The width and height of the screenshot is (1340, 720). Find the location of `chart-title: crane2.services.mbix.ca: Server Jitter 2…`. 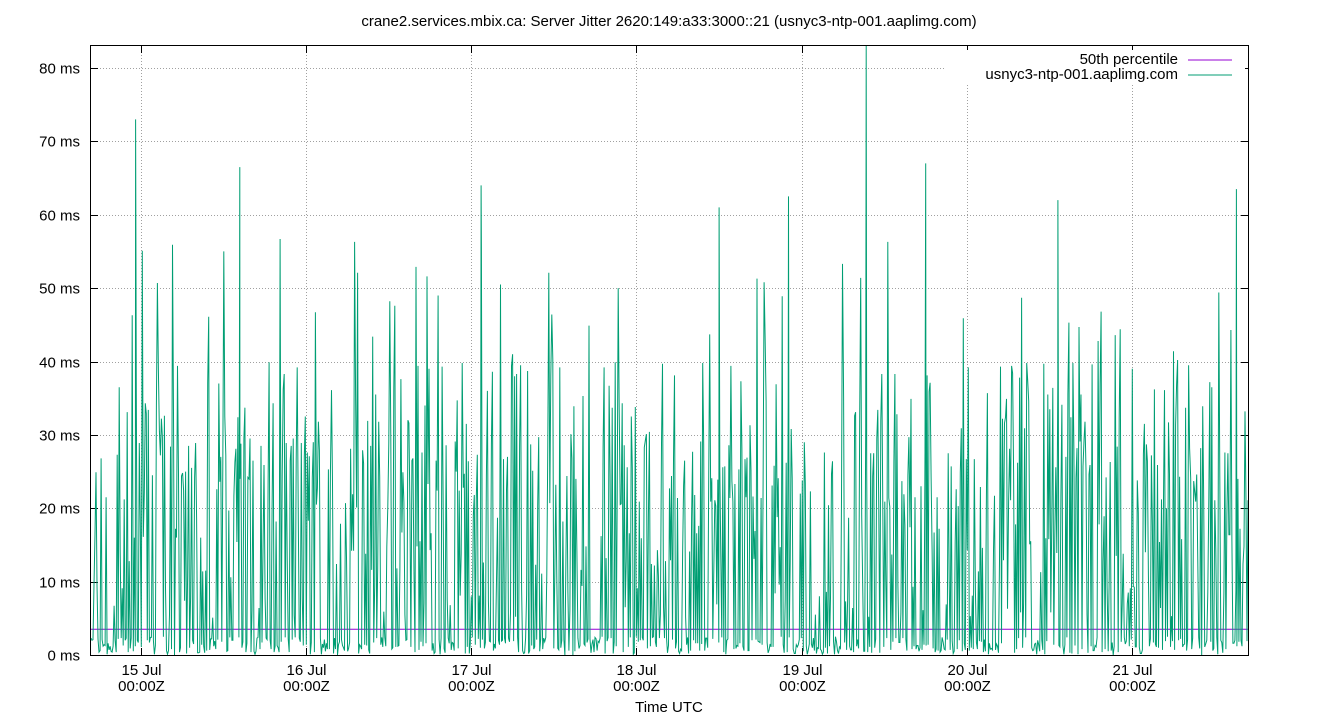

chart-title: crane2.services.mbix.ca: Server Jitter 2… is located at coordinates (668, 21).